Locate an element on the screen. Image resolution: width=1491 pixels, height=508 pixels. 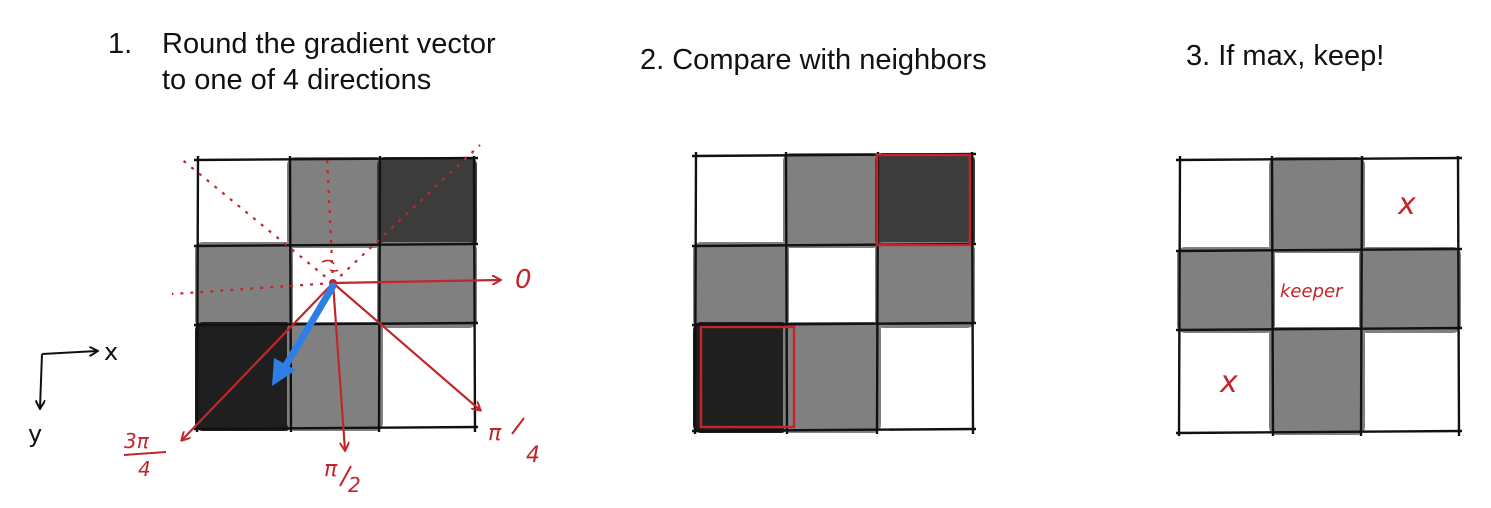
cell-dark is located at coordinates (741, 377).